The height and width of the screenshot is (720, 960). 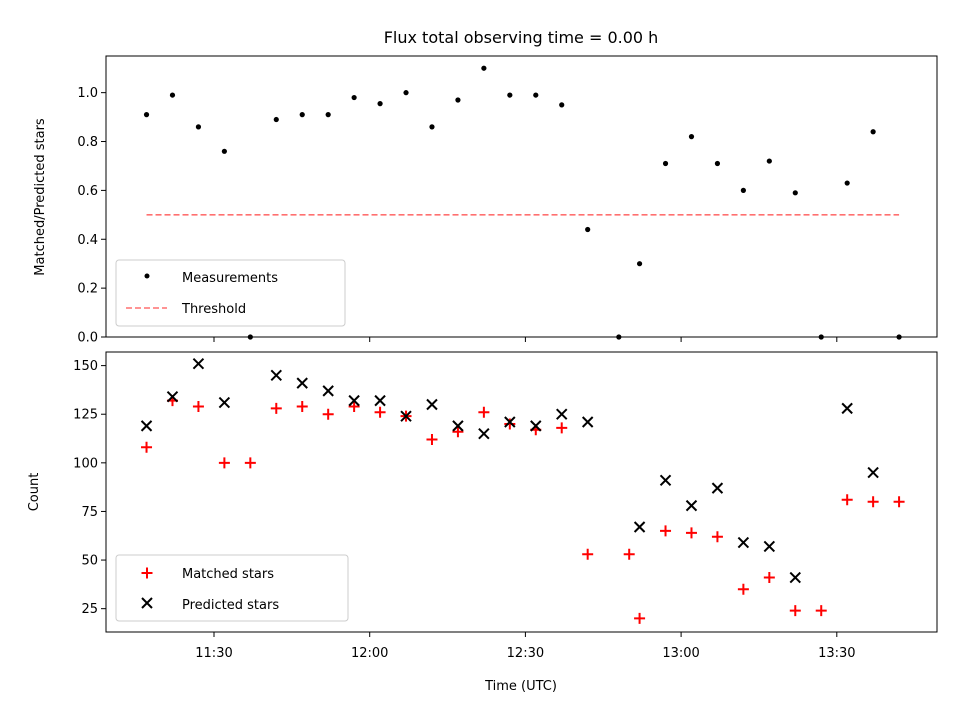 I want to click on x-tick-label: 13:00, so click(x=680, y=653).